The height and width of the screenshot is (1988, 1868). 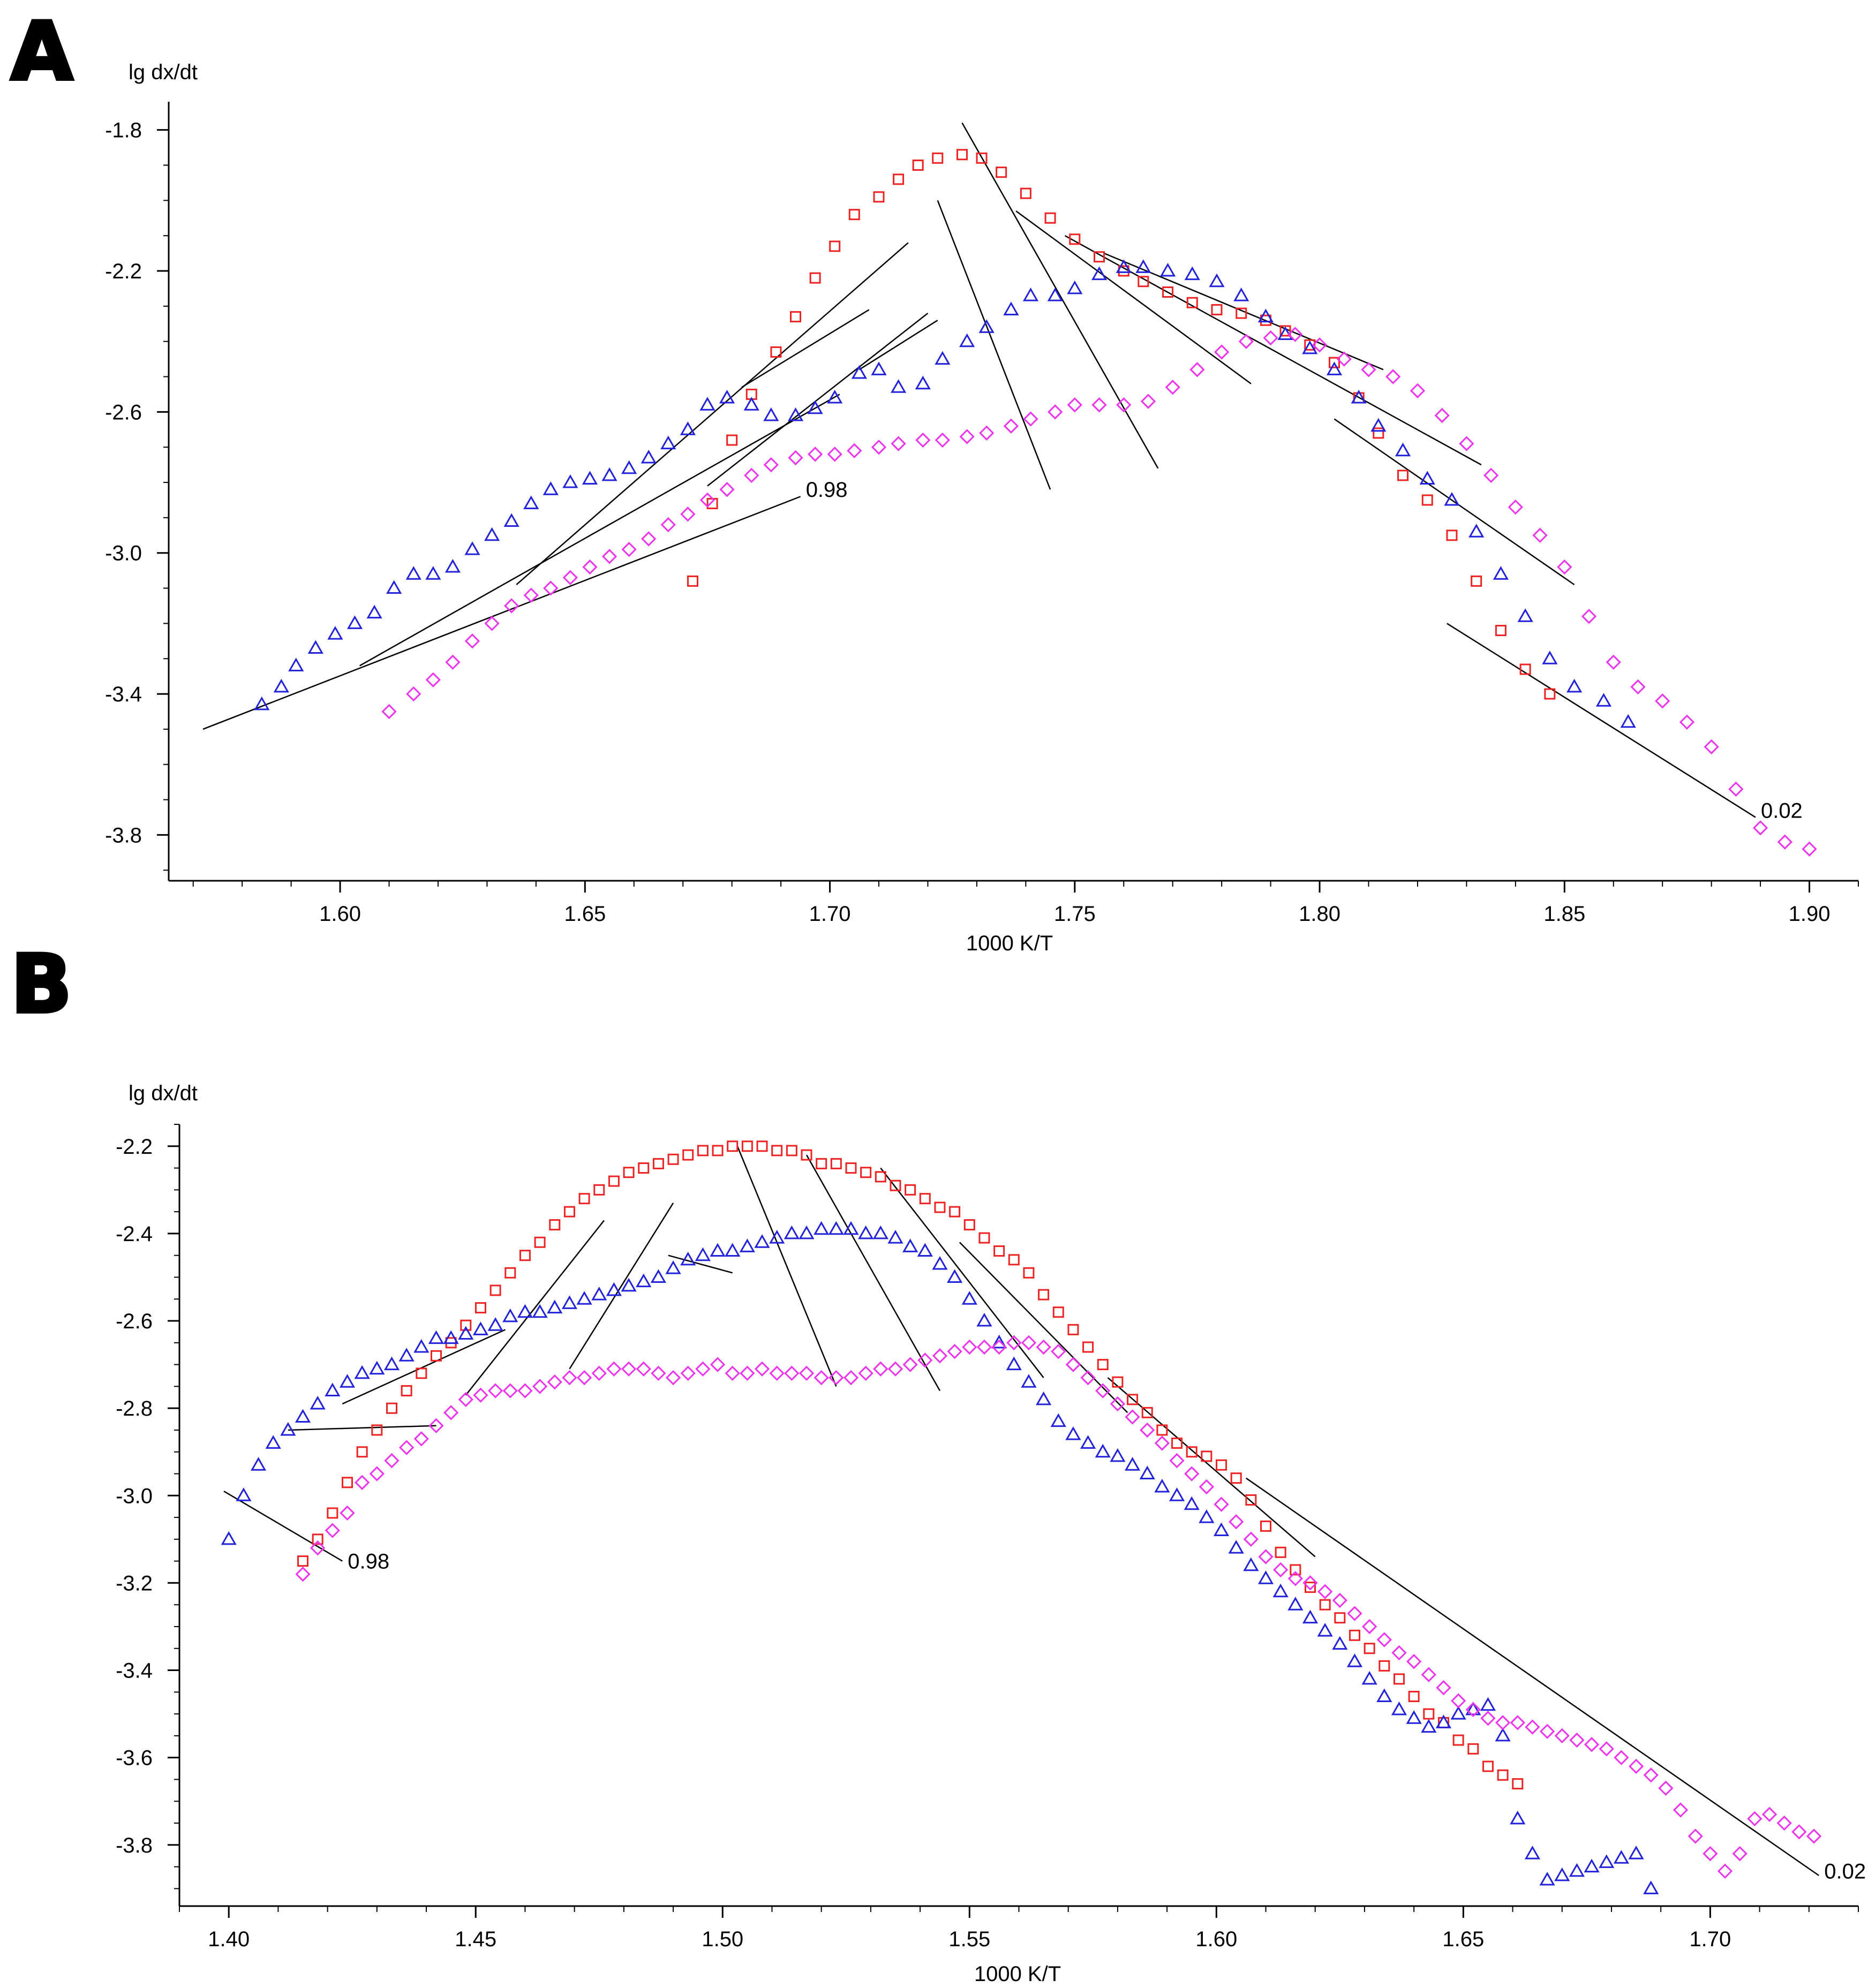 What do you see at coordinates (135, 1583) in the screenshot?
I see `y-tick-label: -3.2` at bounding box center [135, 1583].